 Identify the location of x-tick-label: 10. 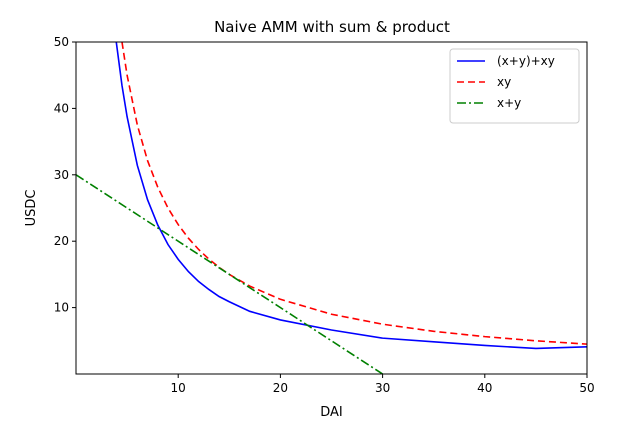
(178, 388).